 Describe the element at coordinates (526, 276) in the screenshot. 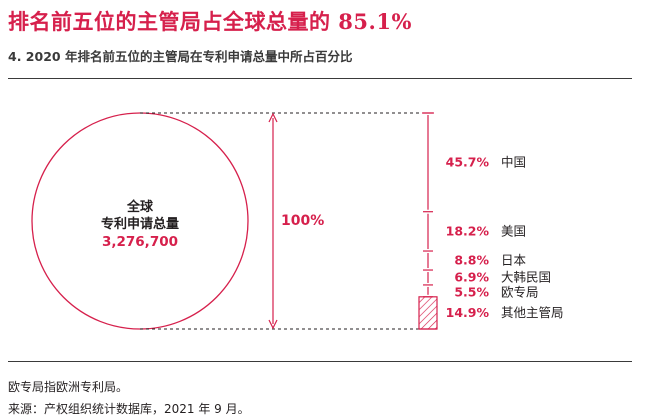

I see `segment-category-label-3: 大韩民国` at that location.